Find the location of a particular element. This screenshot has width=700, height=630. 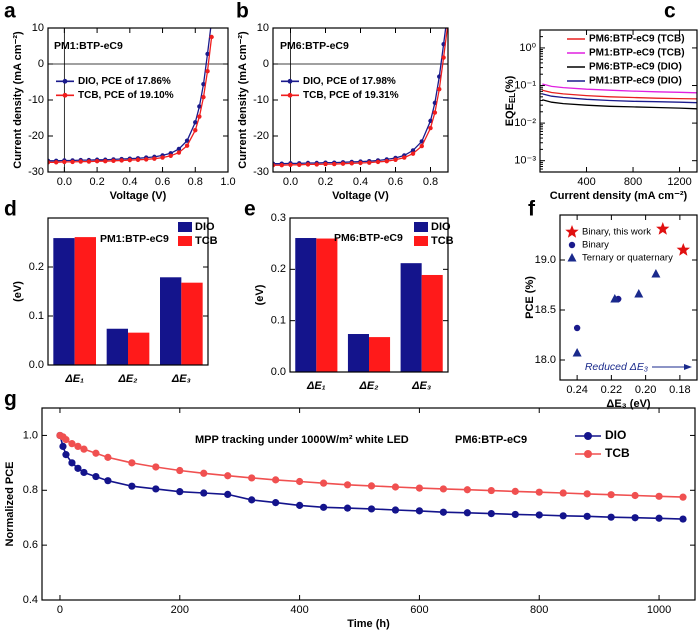

y-tick-label: 0 is located at coordinates (41, 64).